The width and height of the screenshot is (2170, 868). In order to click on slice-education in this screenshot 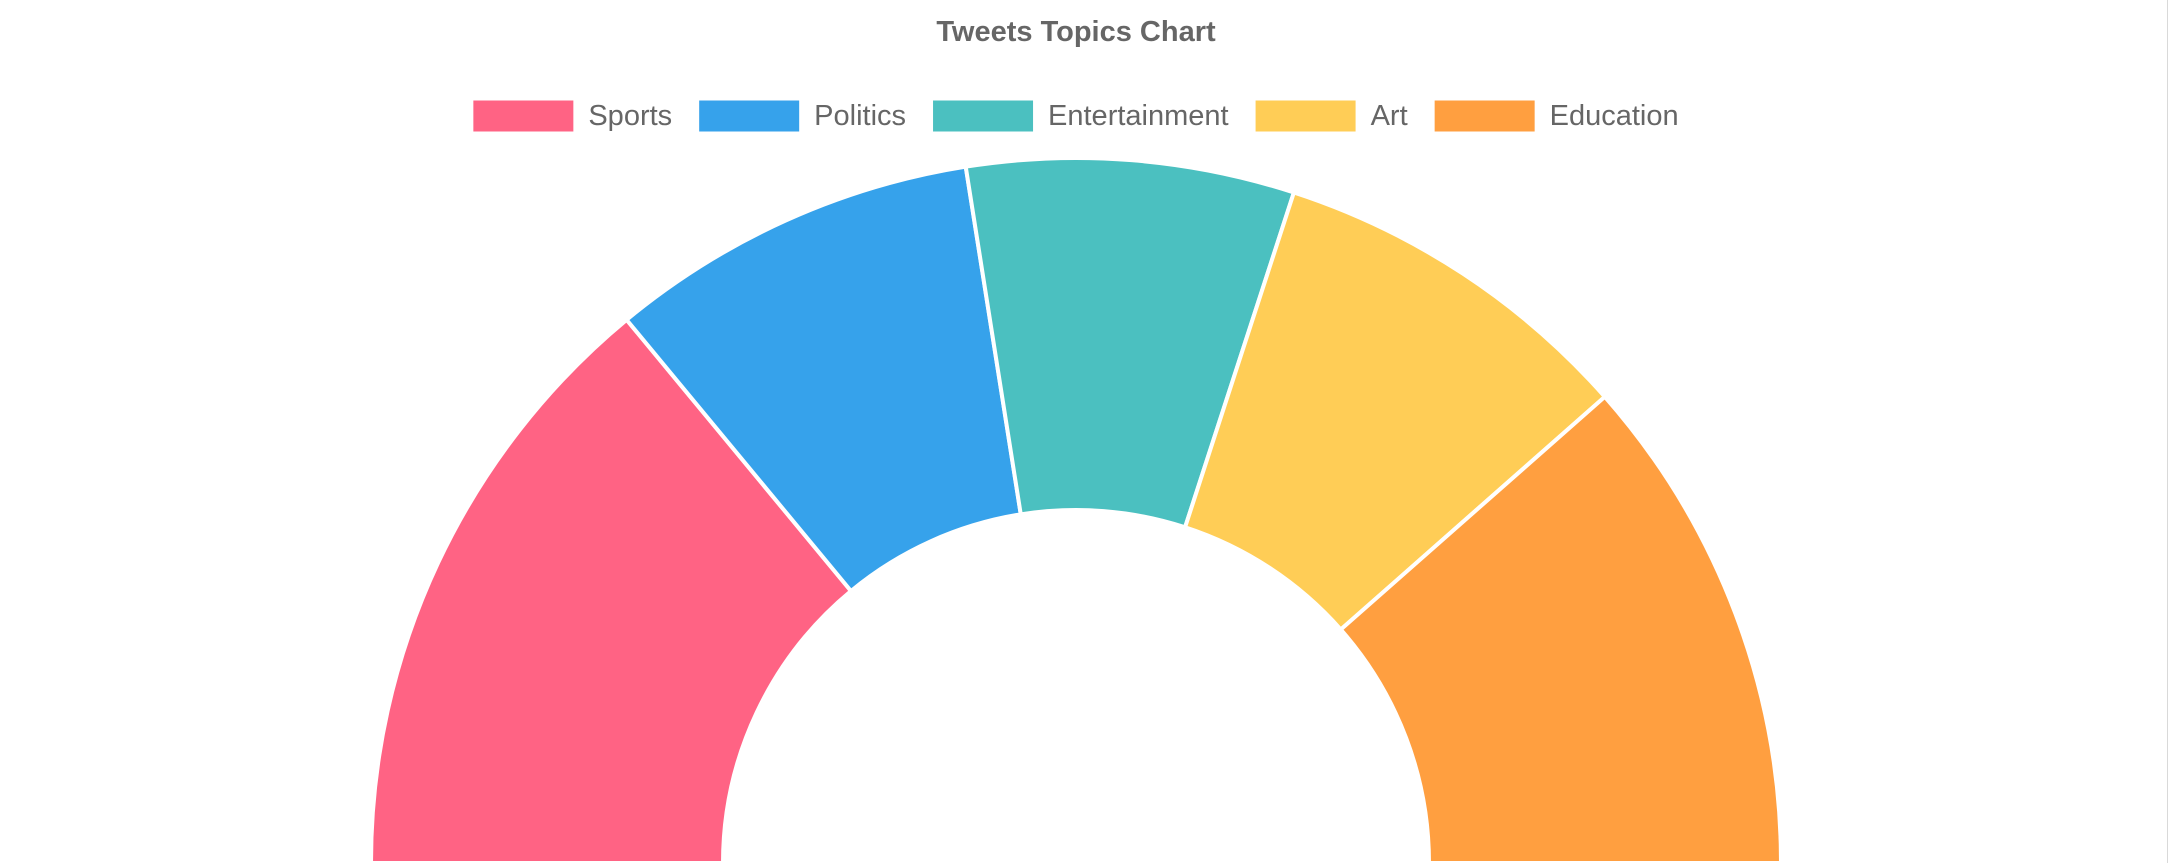, I will do `click(1560, 629)`.